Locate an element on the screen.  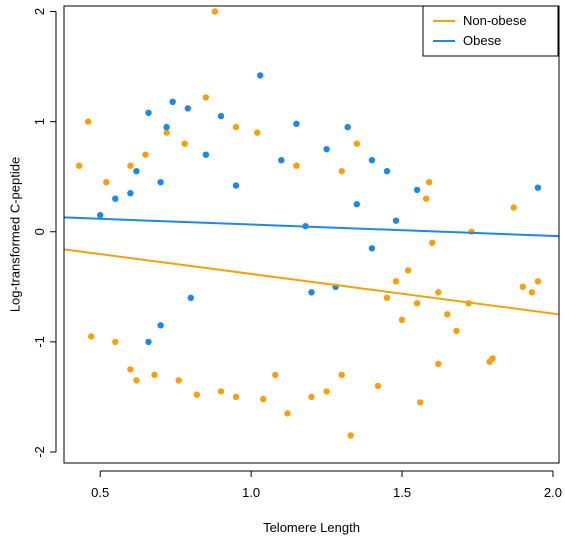
legend-label-non-obese: Non-obese is located at coordinates (495, 20).